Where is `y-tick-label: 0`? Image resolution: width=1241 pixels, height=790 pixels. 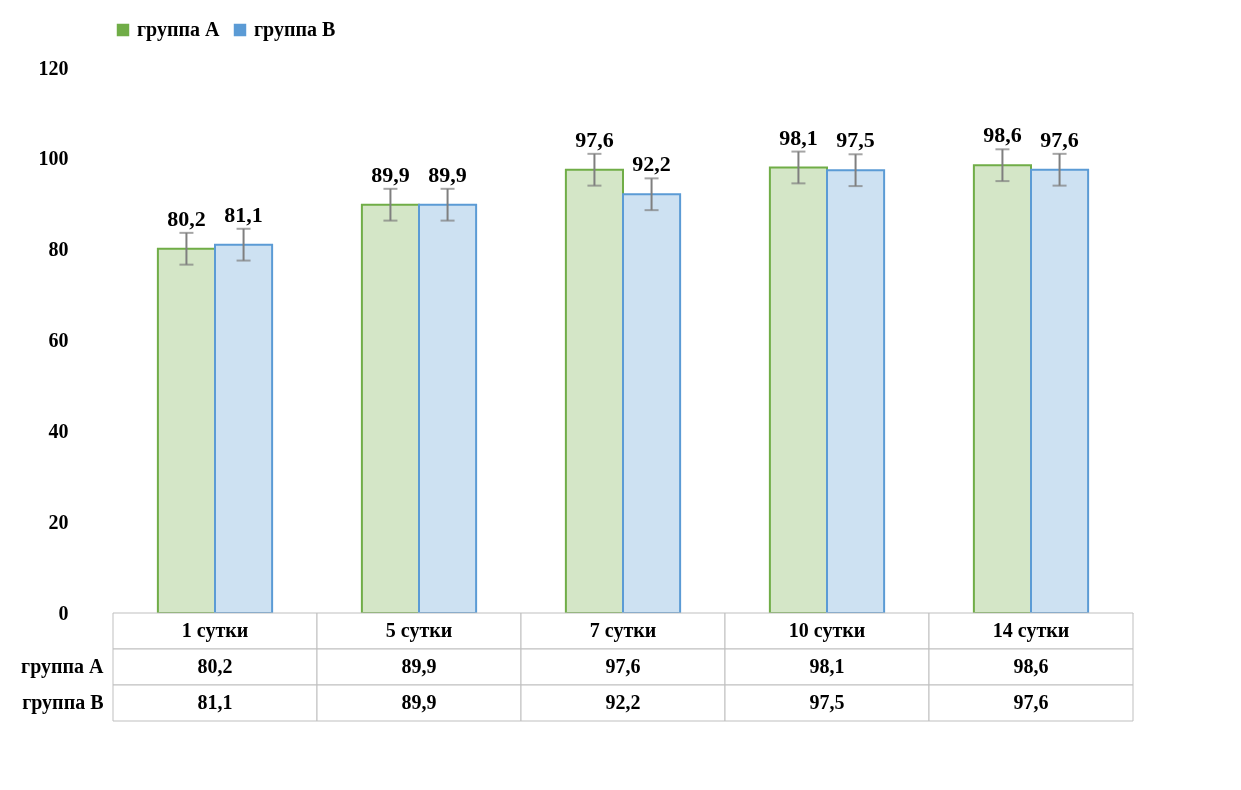
y-tick-label: 0 is located at coordinates (63, 612).